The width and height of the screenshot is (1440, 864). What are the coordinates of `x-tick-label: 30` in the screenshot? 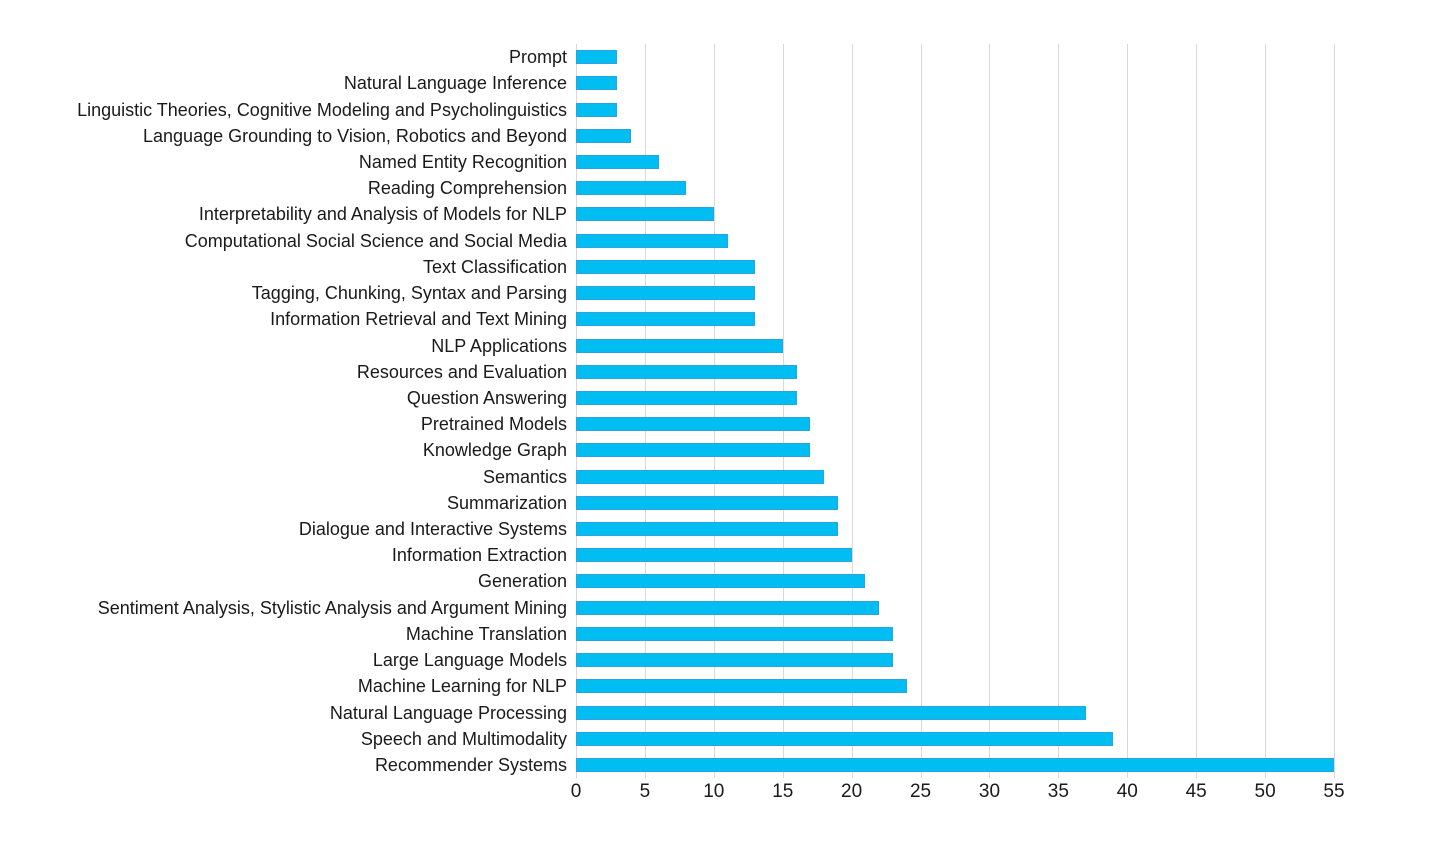 It's located at (989, 791).